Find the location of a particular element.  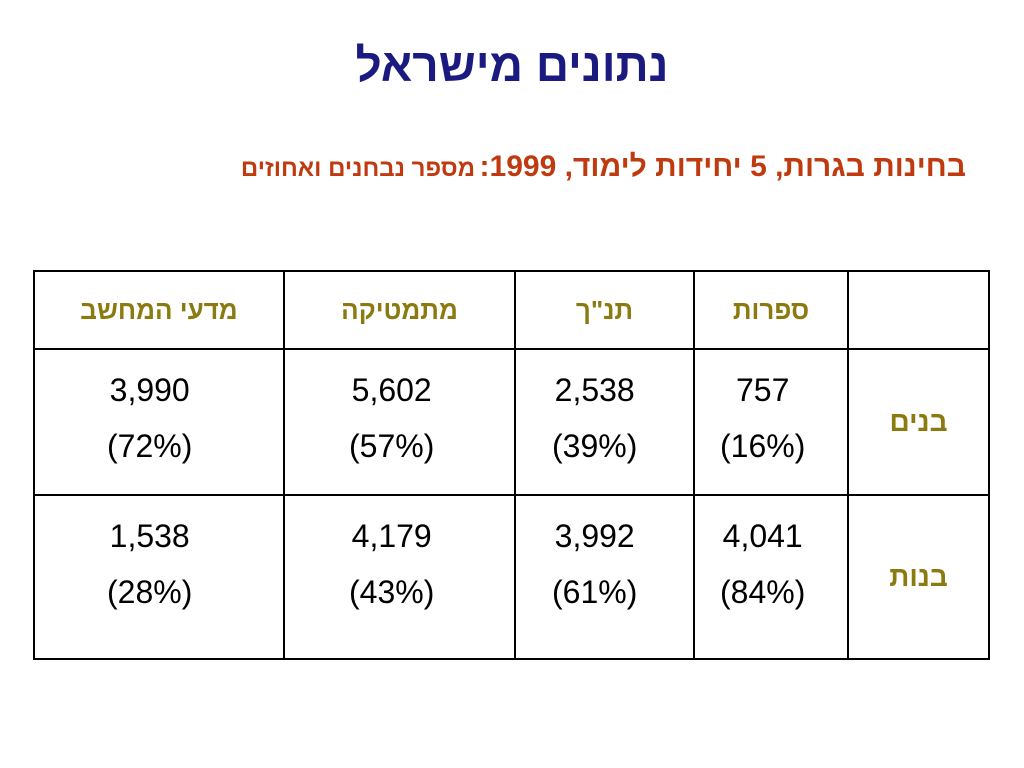

percent-value: (72%) is located at coordinates (150, 446).